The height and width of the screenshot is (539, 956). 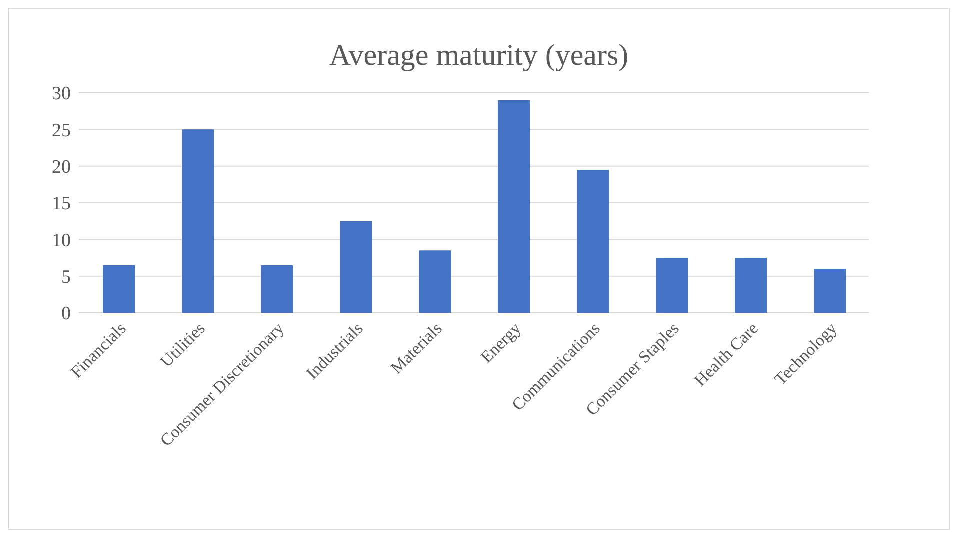 What do you see at coordinates (61, 241) in the screenshot?
I see `y-tick-label: 10` at bounding box center [61, 241].